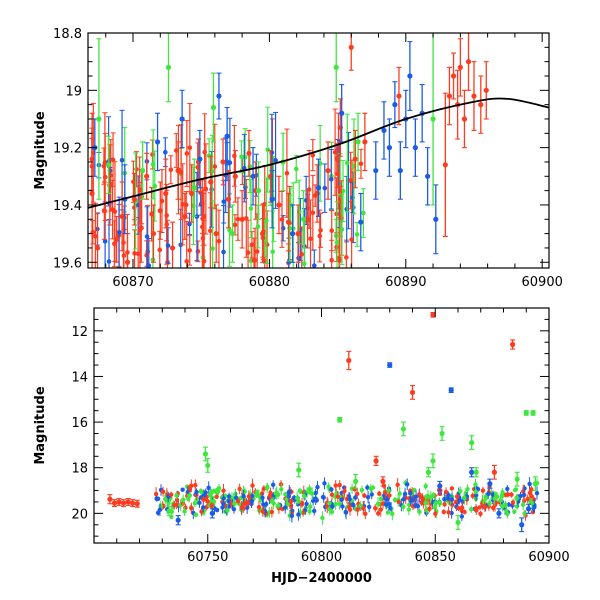 The image size is (600, 600). What do you see at coordinates (73, 91) in the screenshot?
I see `y-tick-label: 19` at bounding box center [73, 91].